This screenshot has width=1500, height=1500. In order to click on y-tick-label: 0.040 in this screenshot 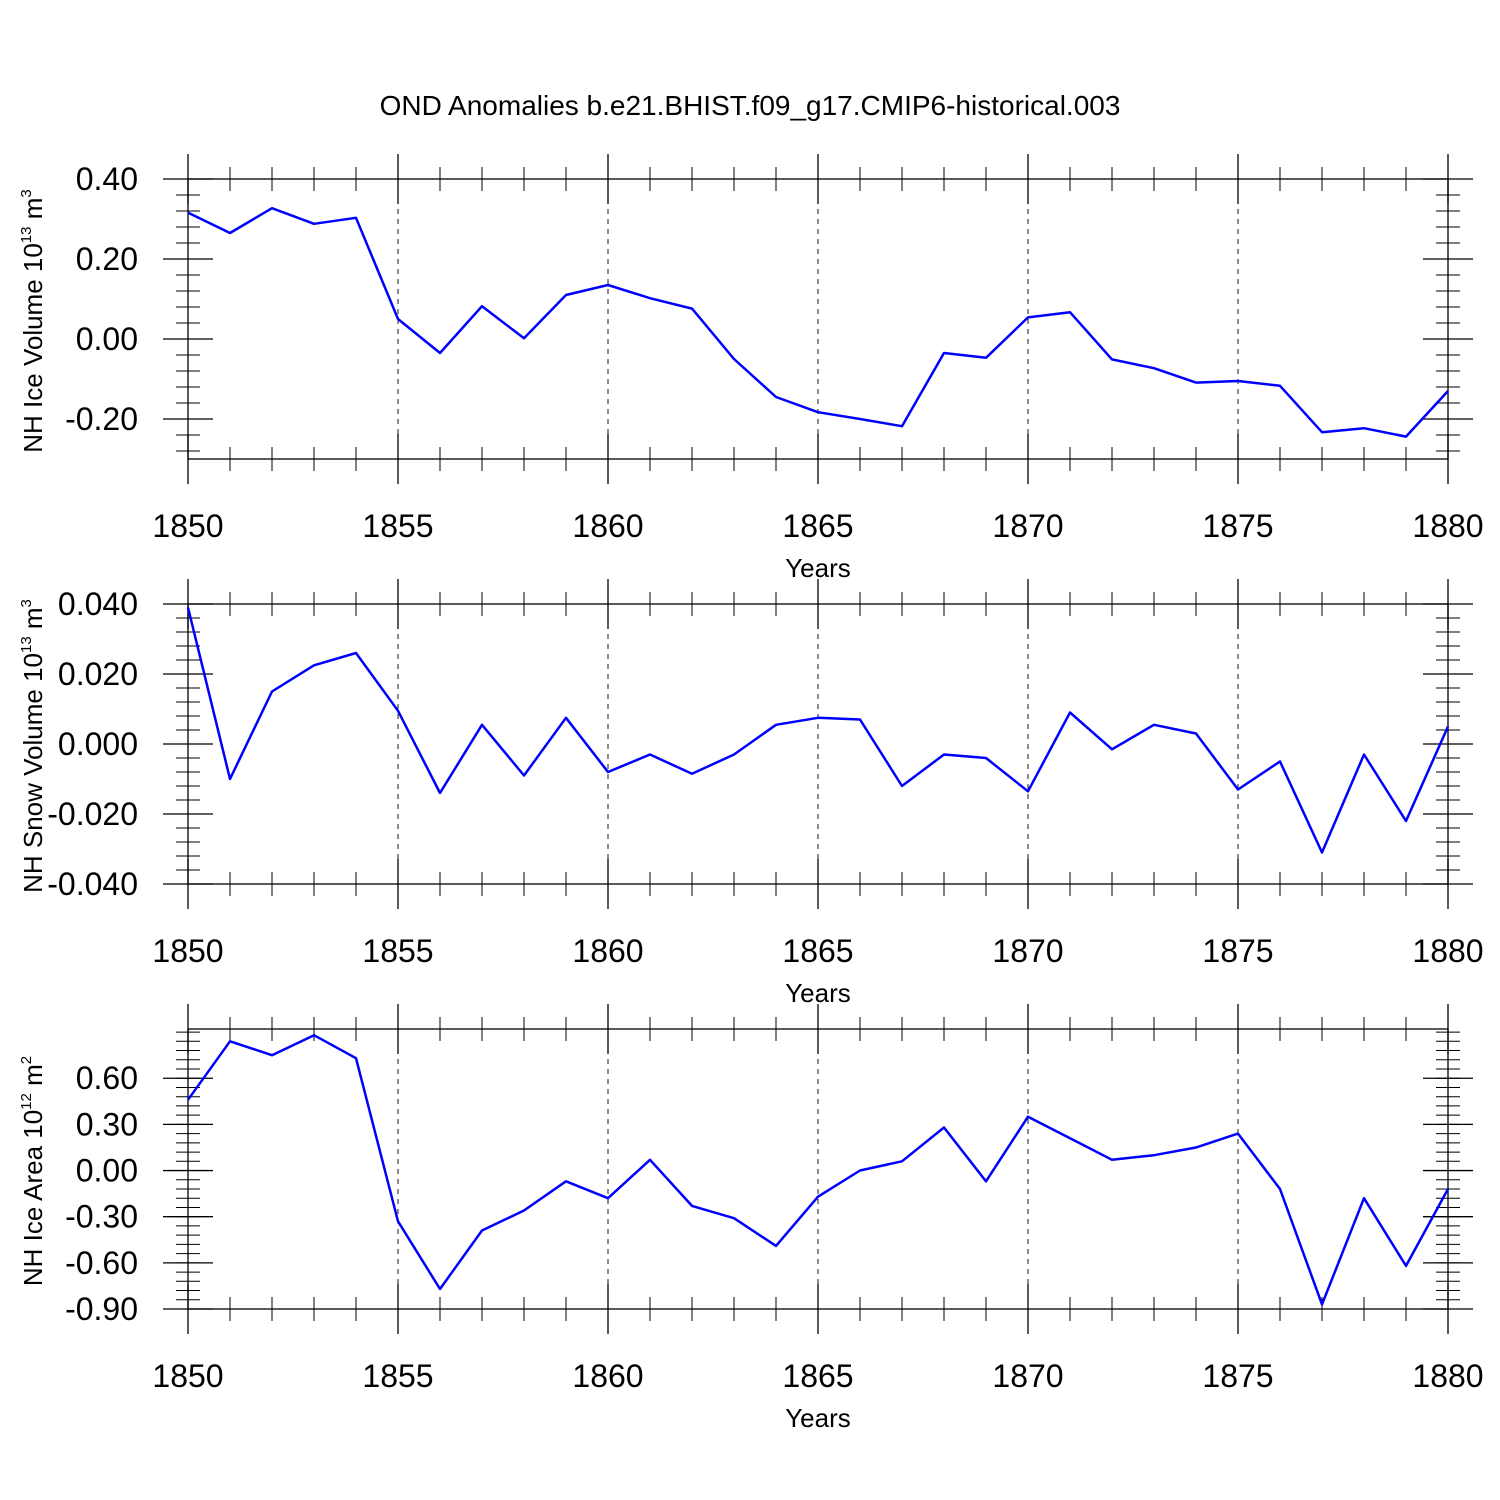, I will do `click(98, 604)`.